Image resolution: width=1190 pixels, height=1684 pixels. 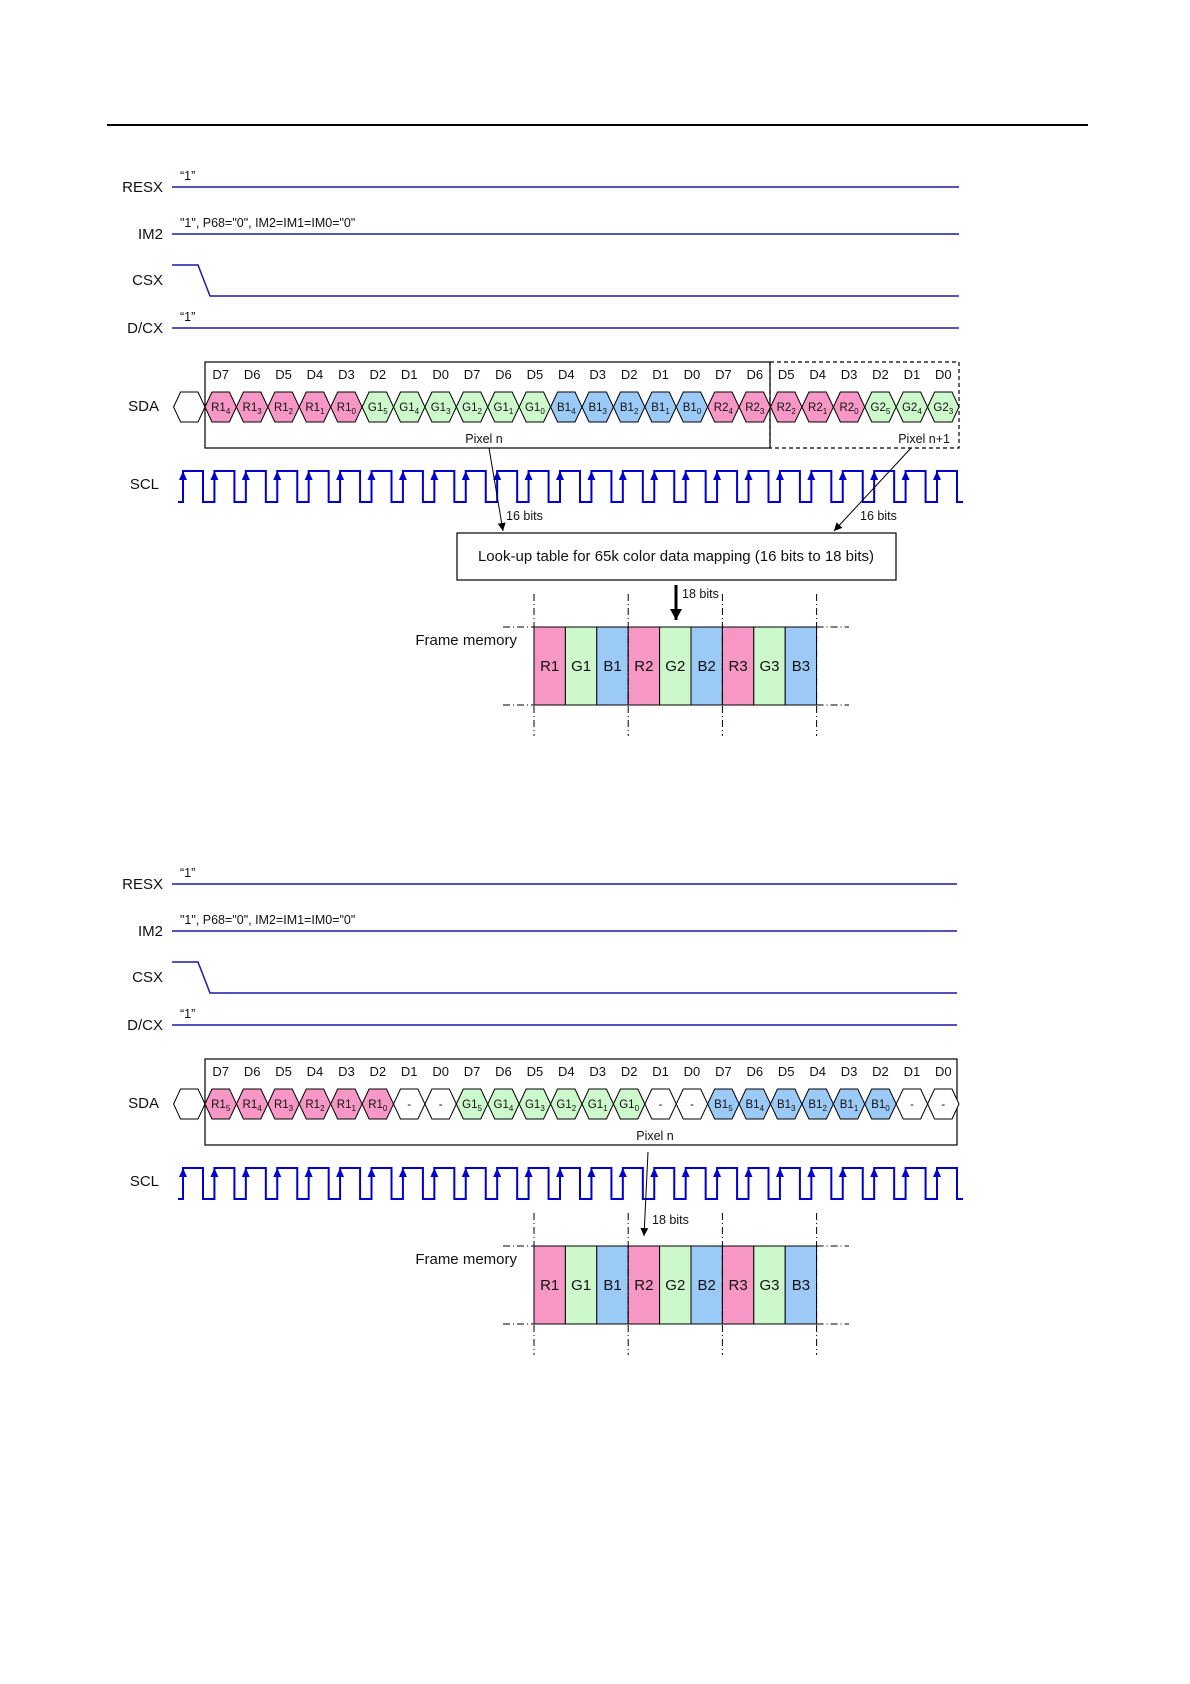 I want to click on sda-cell-label: B14, so click(x=566, y=409).